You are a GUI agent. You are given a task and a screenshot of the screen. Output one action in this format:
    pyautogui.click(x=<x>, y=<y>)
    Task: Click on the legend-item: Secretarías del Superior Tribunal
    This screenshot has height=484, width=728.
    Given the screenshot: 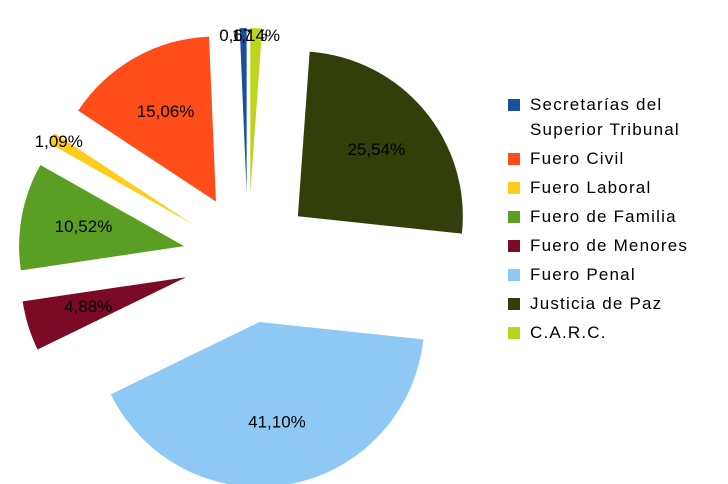 What is the action you would take?
    pyautogui.click(x=608, y=117)
    